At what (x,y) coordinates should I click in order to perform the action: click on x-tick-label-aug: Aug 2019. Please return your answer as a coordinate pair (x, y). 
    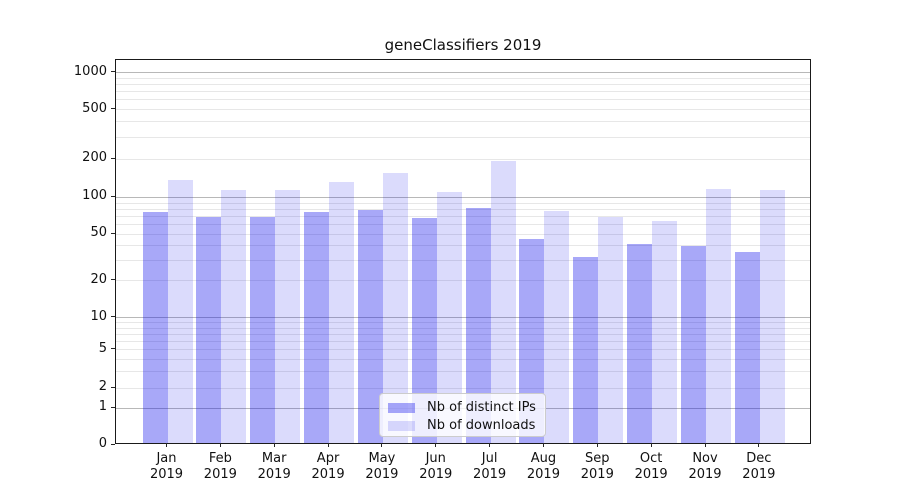
    Looking at the image, I should click on (543, 467).